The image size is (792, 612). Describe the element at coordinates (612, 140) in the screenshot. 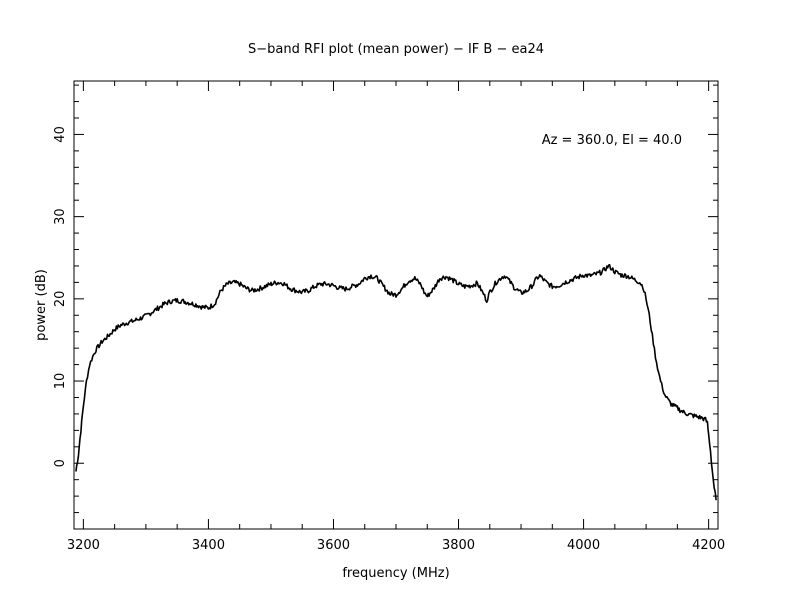

I see `pointing-annotation: Az = 360.0, El = 40.0` at that location.